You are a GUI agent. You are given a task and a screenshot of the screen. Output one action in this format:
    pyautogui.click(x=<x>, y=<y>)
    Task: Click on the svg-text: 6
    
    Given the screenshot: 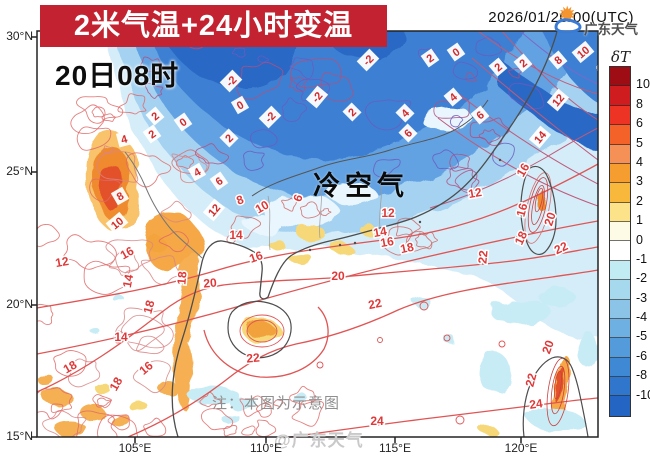 What is the action you would take?
    pyautogui.click(x=220, y=181)
    